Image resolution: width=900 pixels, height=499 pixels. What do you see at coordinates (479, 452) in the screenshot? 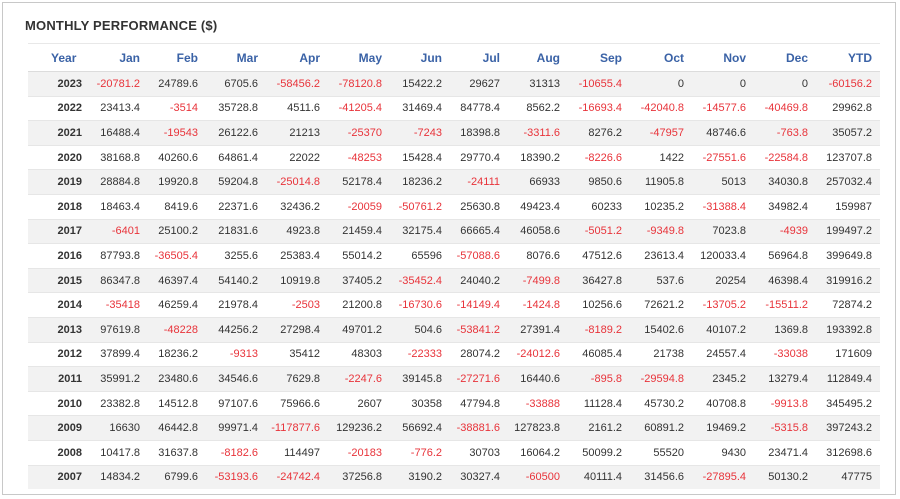
I see `value-cell: 30703` at bounding box center [479, 452].